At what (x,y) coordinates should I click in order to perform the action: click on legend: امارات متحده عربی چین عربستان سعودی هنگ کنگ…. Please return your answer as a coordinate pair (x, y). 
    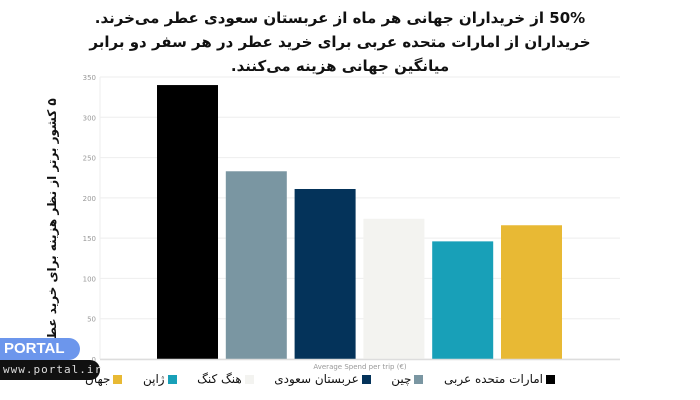
    Looking at the image, I should click on (320, 379).